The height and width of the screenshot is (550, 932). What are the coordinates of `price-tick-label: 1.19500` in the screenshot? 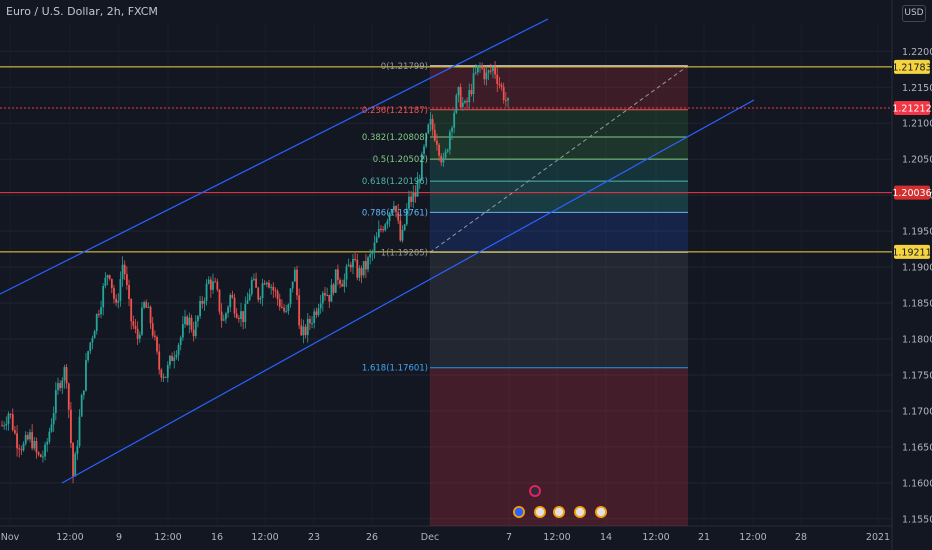 It's located at (917, 232).